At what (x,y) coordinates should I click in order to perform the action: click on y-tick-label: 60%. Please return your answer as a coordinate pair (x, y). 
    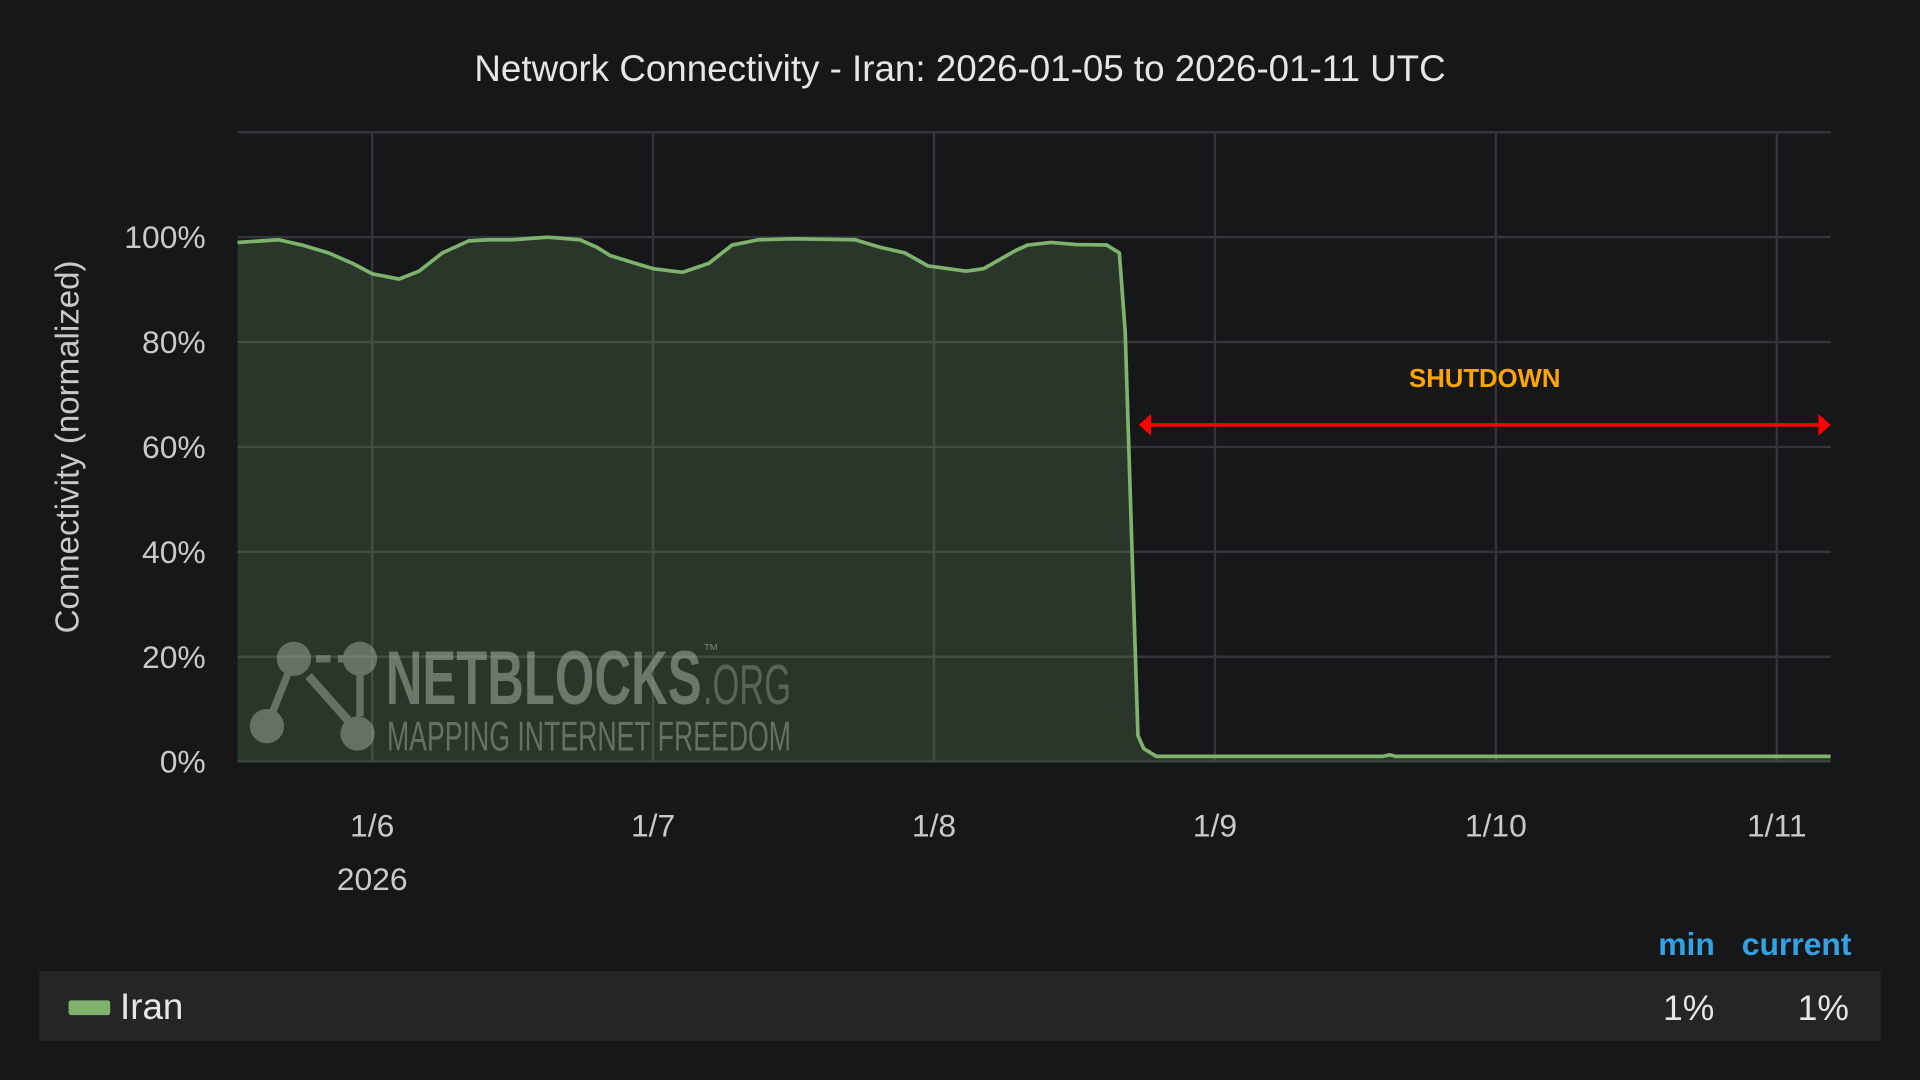
    Looking at the image, I should click on (174, 447).